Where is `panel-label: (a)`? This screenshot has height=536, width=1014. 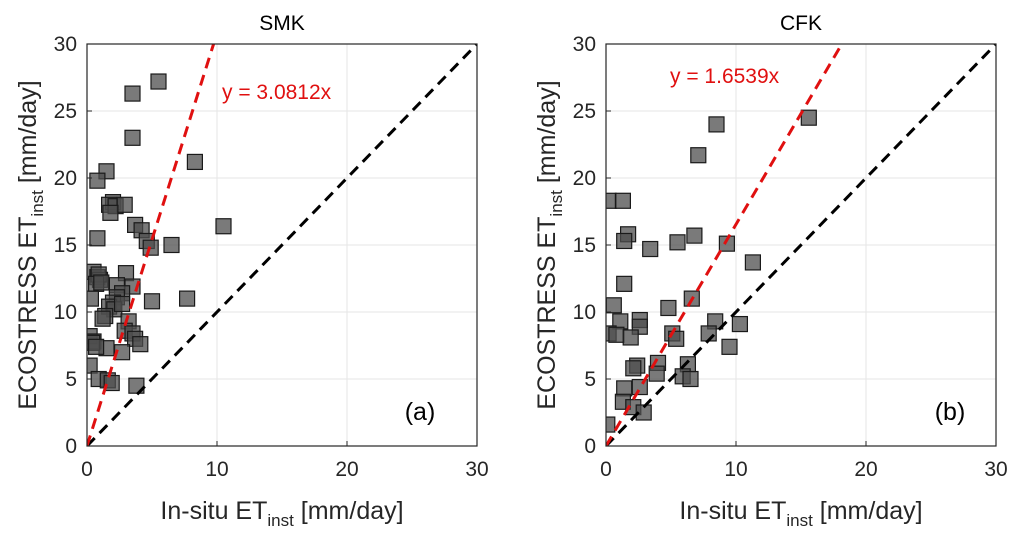
panel-label: (a) is located at coordinates (420, 412).